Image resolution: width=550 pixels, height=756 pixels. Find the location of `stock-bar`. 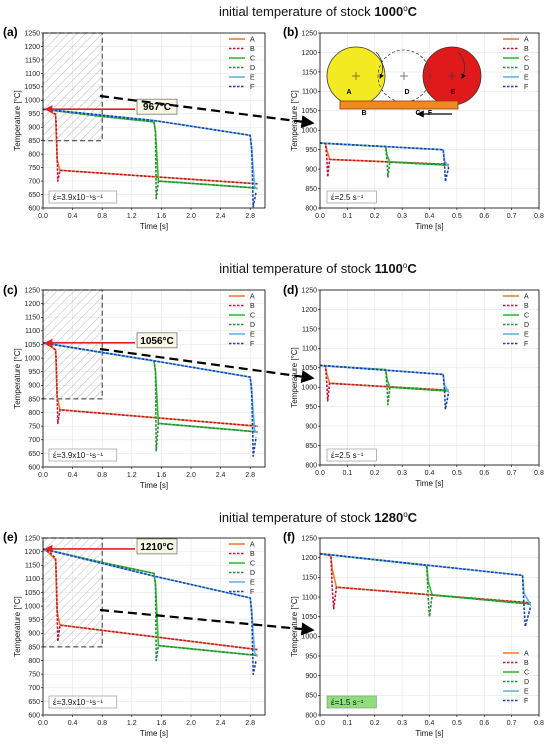

stock-bar is located at coordinates (399, 105).